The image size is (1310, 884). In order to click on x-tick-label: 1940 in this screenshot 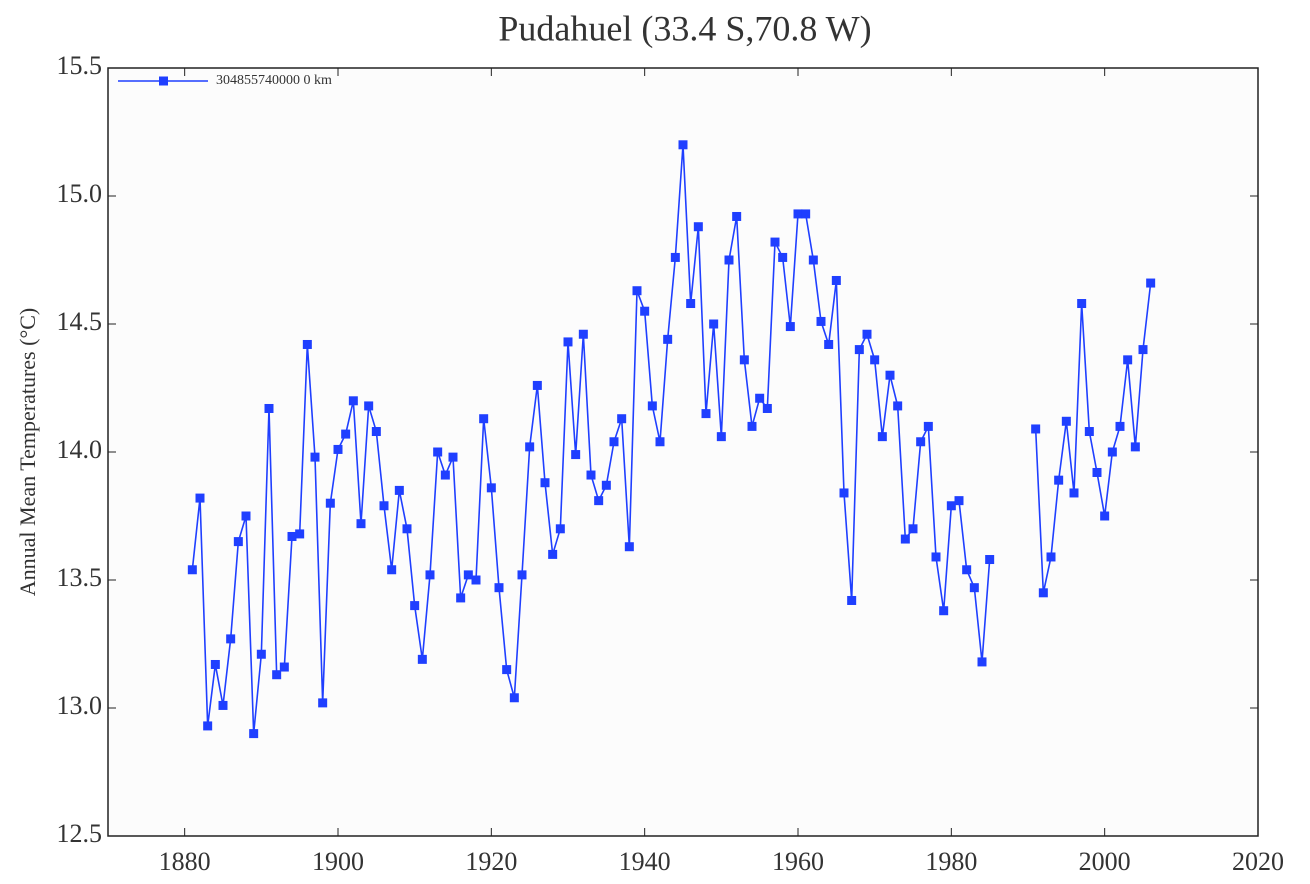, I will do `click(645, 861)`.